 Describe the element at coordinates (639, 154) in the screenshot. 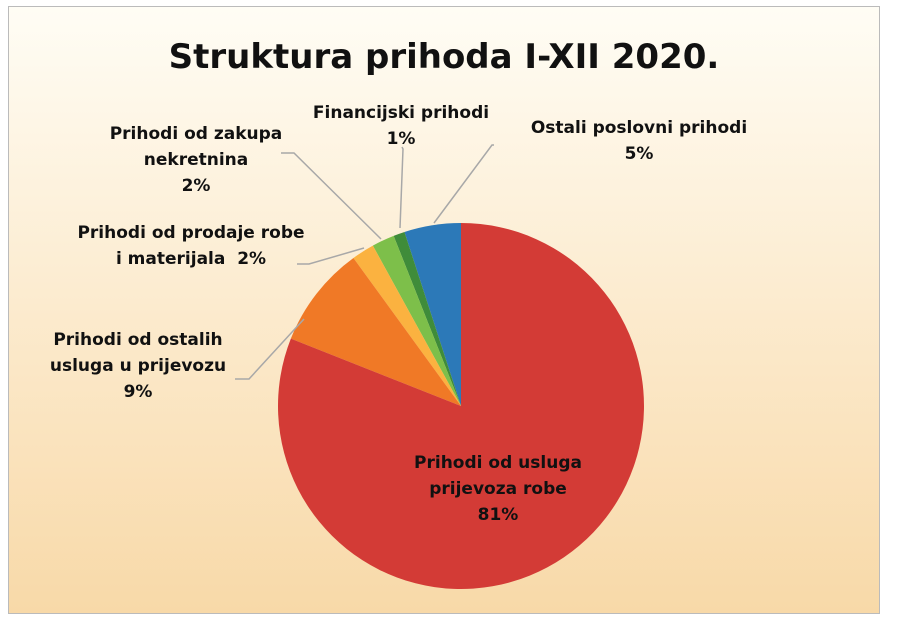

I see `slice-percent: 5%` at that location.